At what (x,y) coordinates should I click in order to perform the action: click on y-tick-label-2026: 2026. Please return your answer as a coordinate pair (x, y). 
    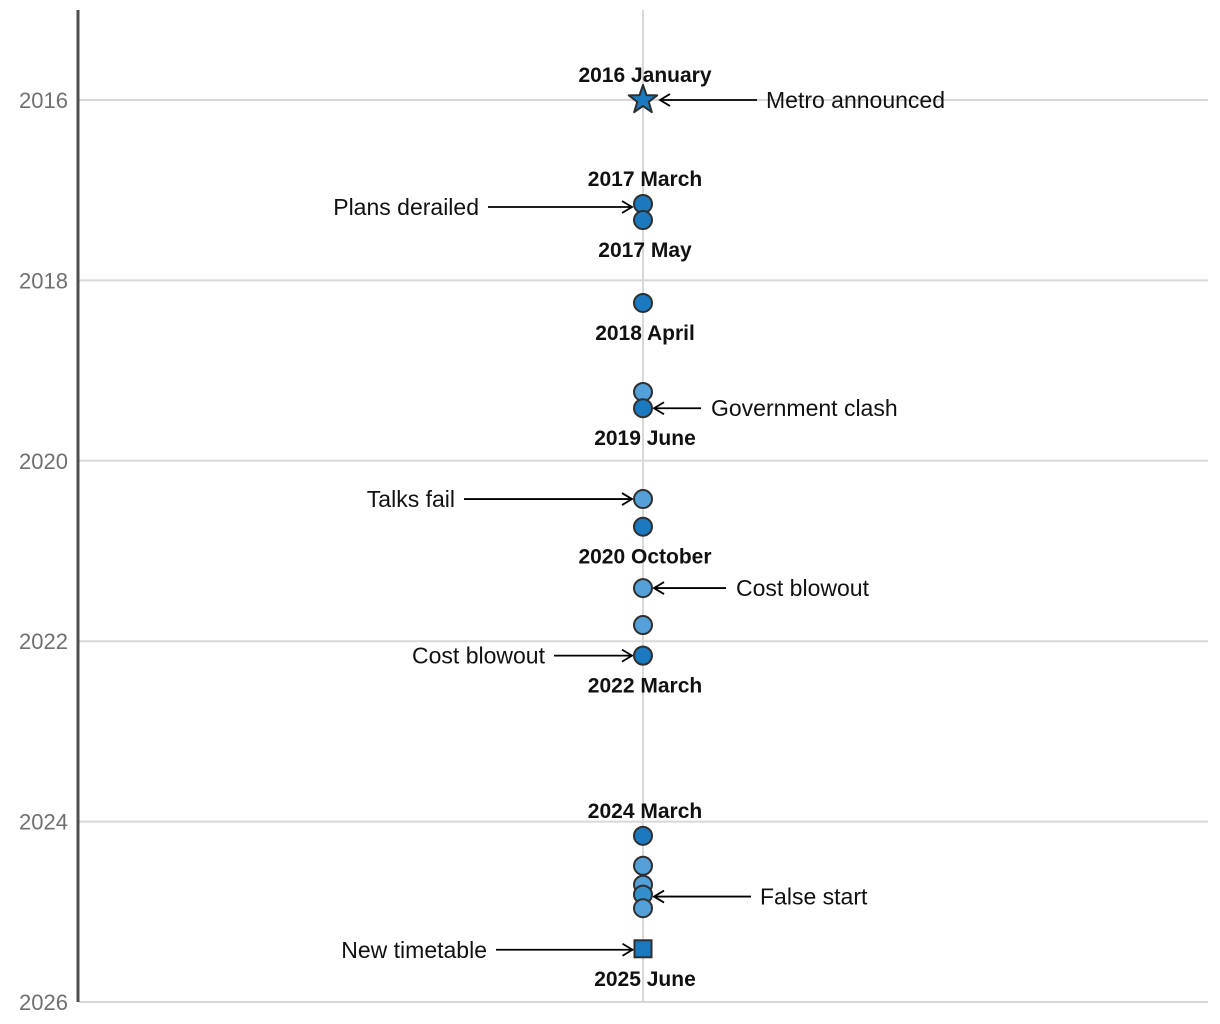
    Looking at the image, I should click on (43, 1002).